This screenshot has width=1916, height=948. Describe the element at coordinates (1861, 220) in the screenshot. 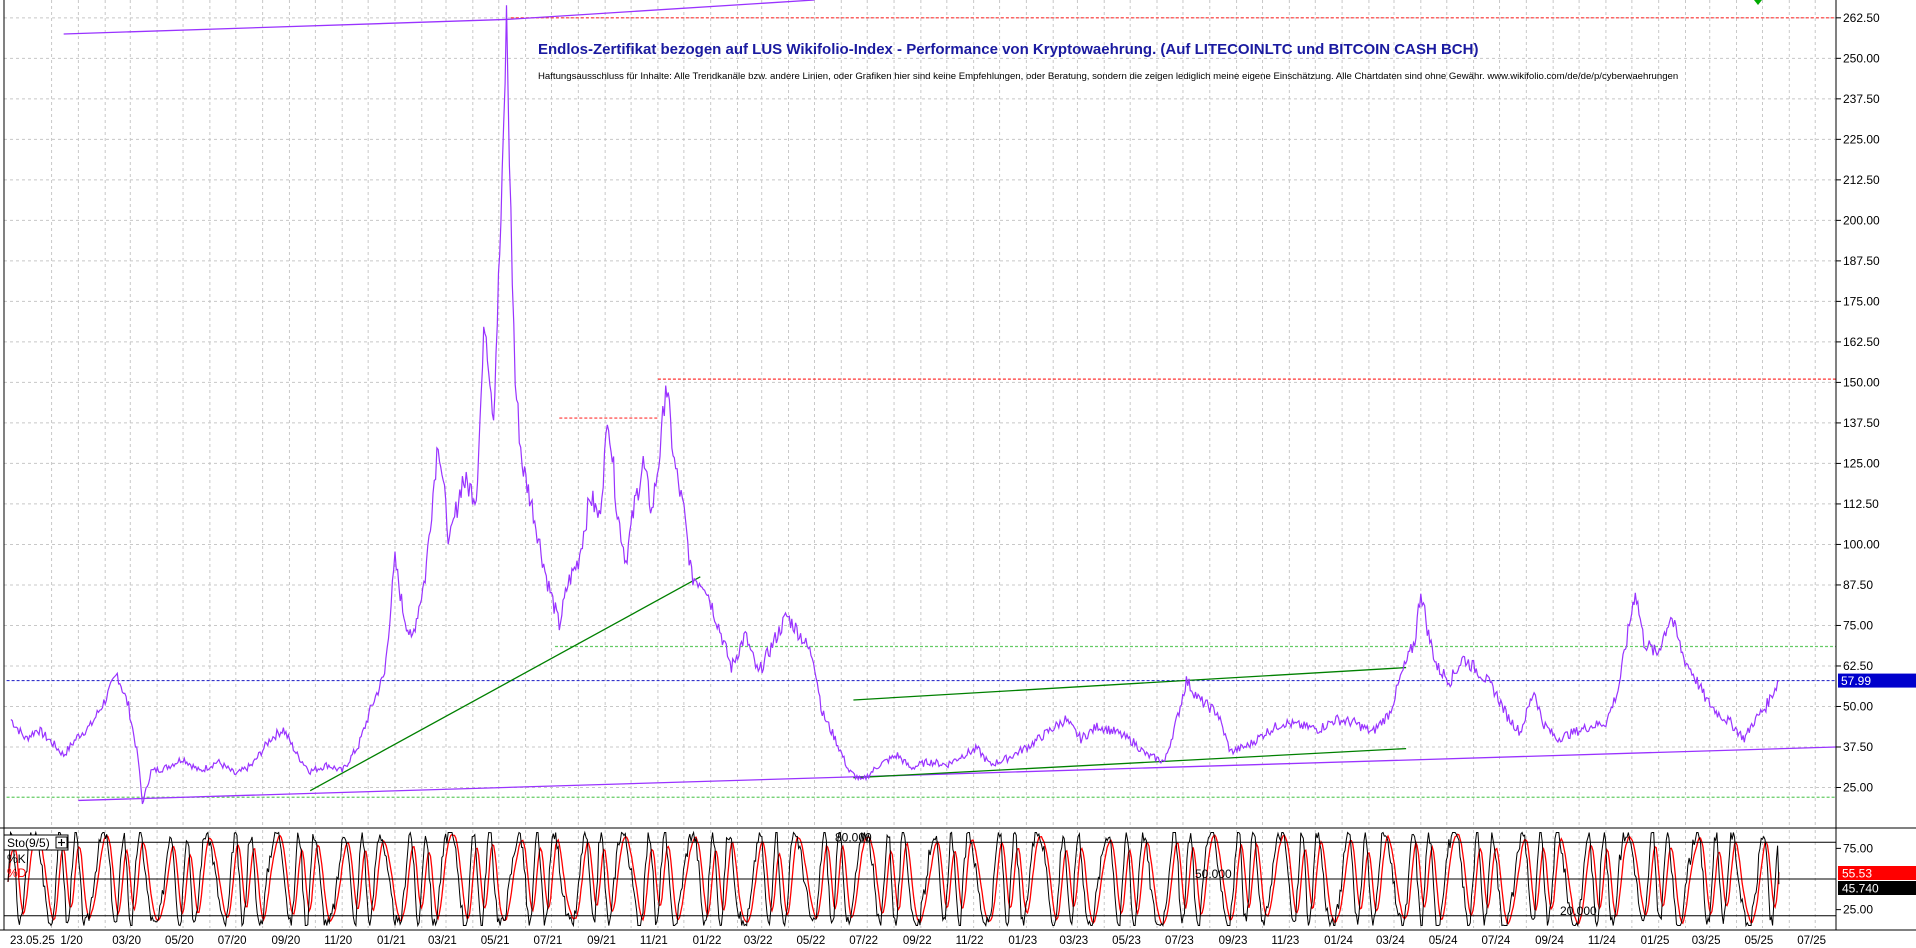

I see `y-tick-label-5: 200.00` at that location.